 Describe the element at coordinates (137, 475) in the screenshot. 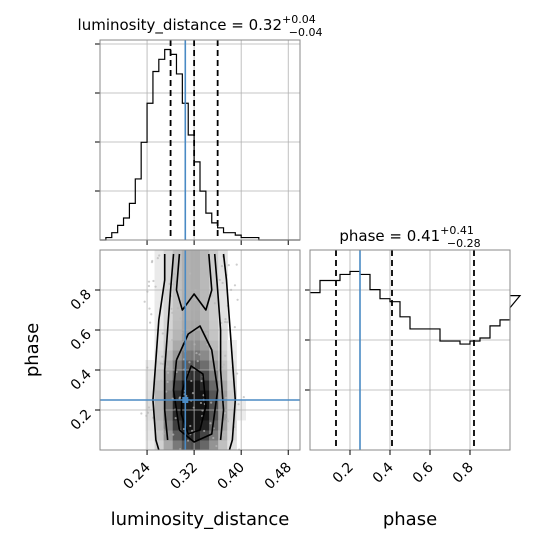

I see `x-tick-label: 0.24` at that location.